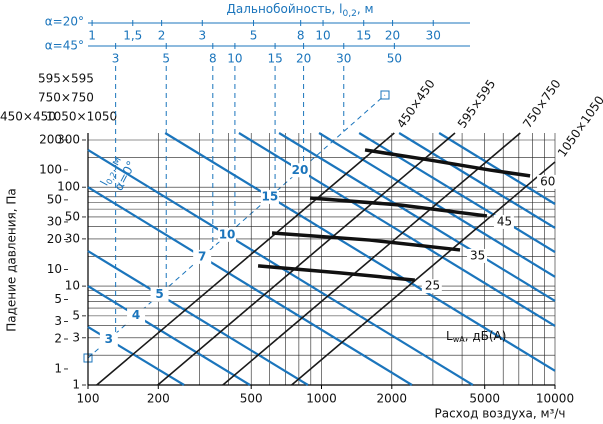 This screenshot has height=424, width=603. Describe the element at coordinates (58, 339) in the screenshot. I see `y-tick-label: 2` at that location.